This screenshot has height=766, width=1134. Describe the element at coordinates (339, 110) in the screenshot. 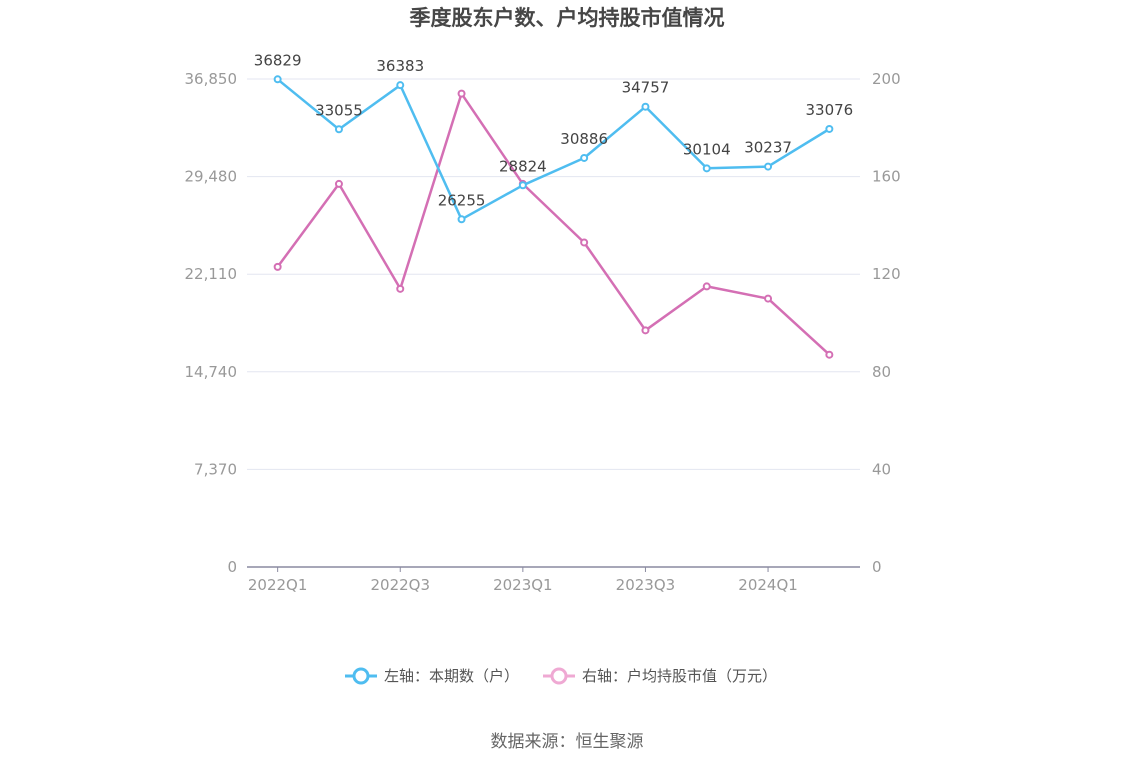

I see `data-label: 33055` at that location.